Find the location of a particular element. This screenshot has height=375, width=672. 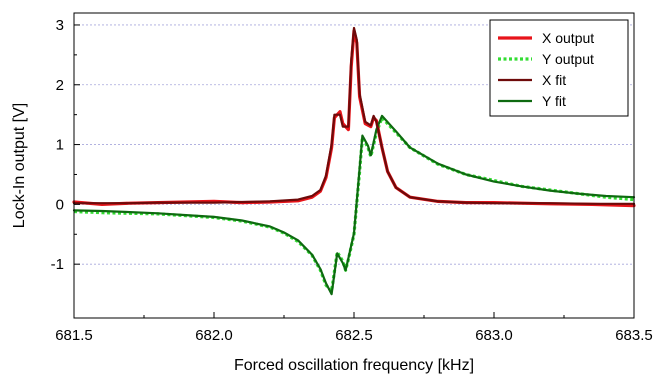

legend-label: Y output is located at coordinates (568, 59).